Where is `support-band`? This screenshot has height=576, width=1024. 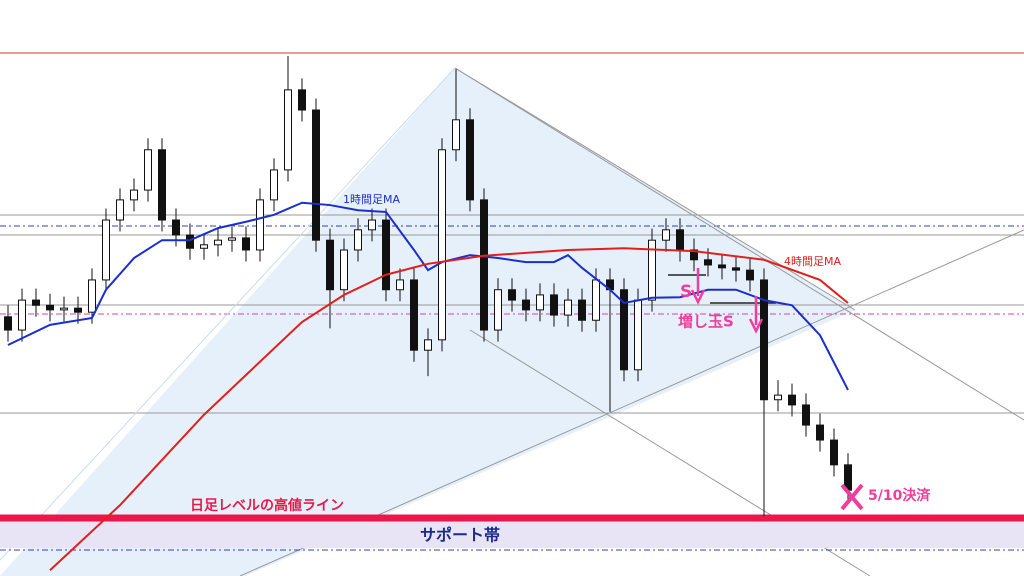 support-band is located at coordinates (512, 533).